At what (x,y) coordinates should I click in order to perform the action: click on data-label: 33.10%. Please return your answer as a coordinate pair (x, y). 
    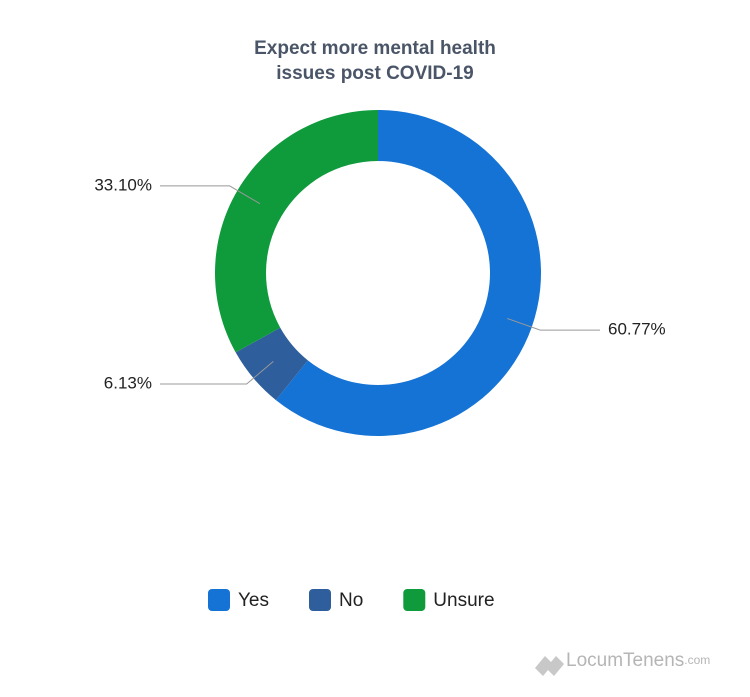
    Looking at the image, I should click on (123, 184).